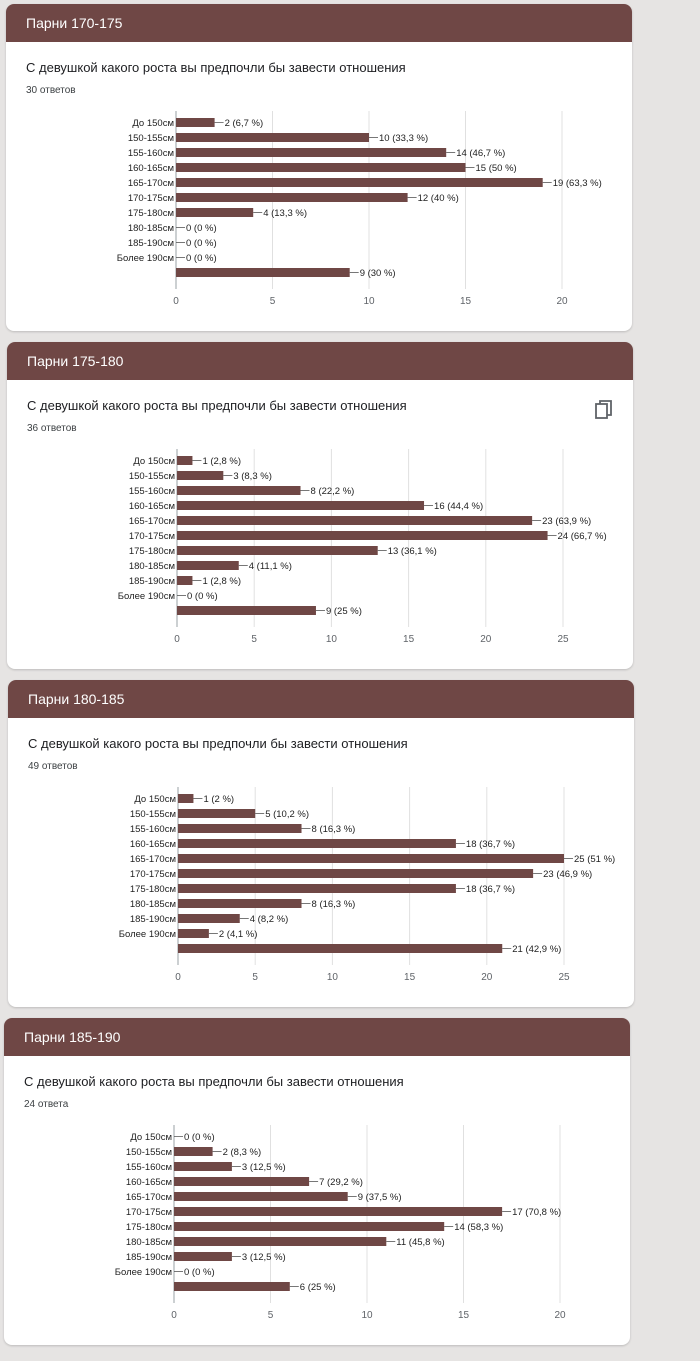  What do you see at coordinates (318, 1287) in the screenshot?
I see `value-label: 6 (25 %)` at bounding box center [318, 1287].